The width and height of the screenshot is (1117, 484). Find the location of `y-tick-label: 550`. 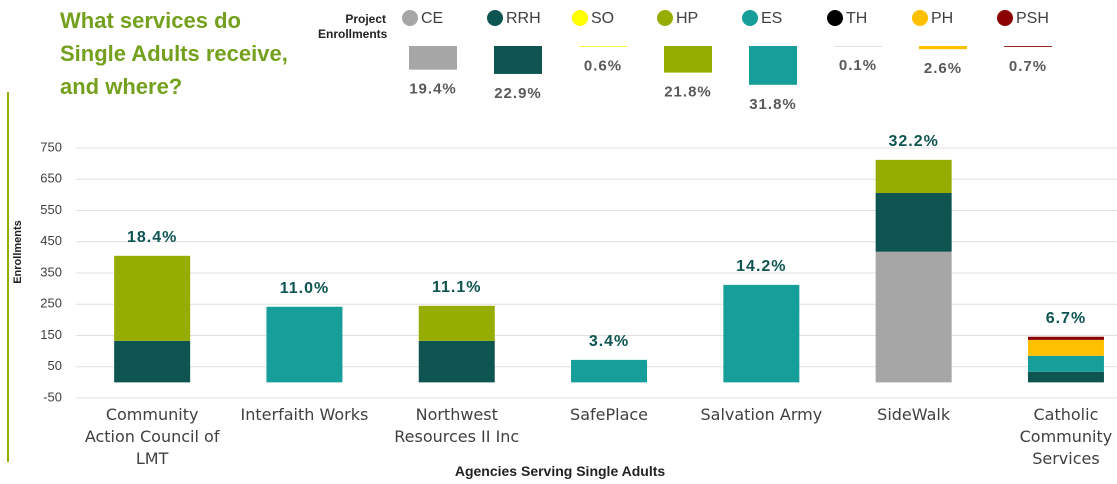

y-tick-label: 550 is located at coordinates (51, 209).